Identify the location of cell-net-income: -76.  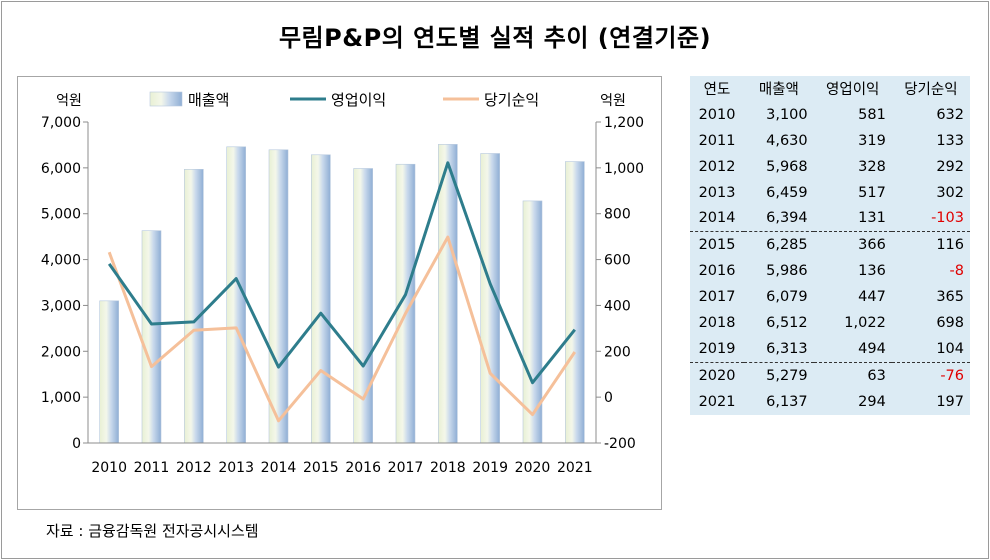
(930, 375).